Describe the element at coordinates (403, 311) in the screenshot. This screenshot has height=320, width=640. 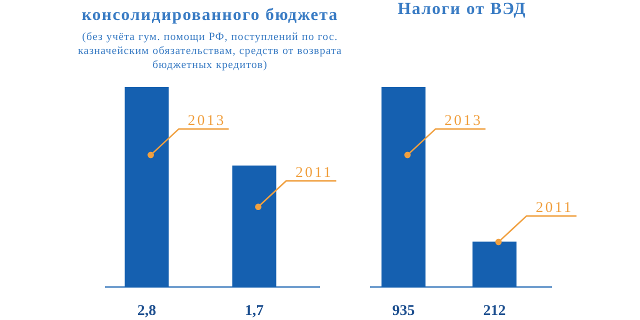
I see `data-label: 935` at that location.